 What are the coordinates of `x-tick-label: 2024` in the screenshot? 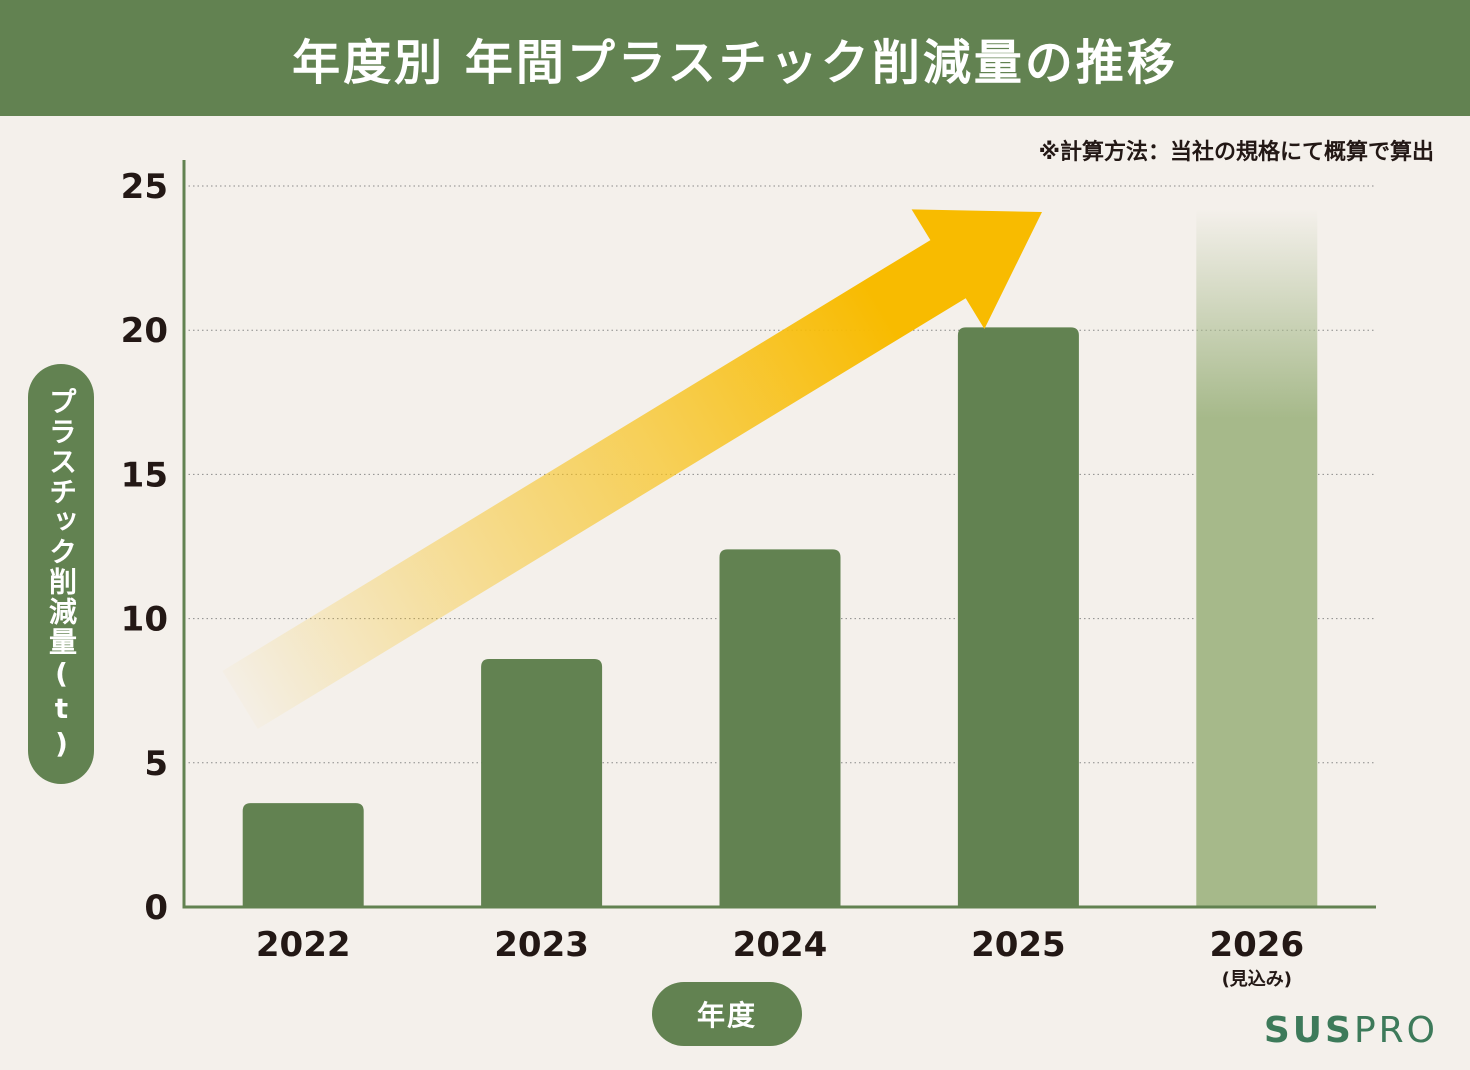 It's located at (780, 945).